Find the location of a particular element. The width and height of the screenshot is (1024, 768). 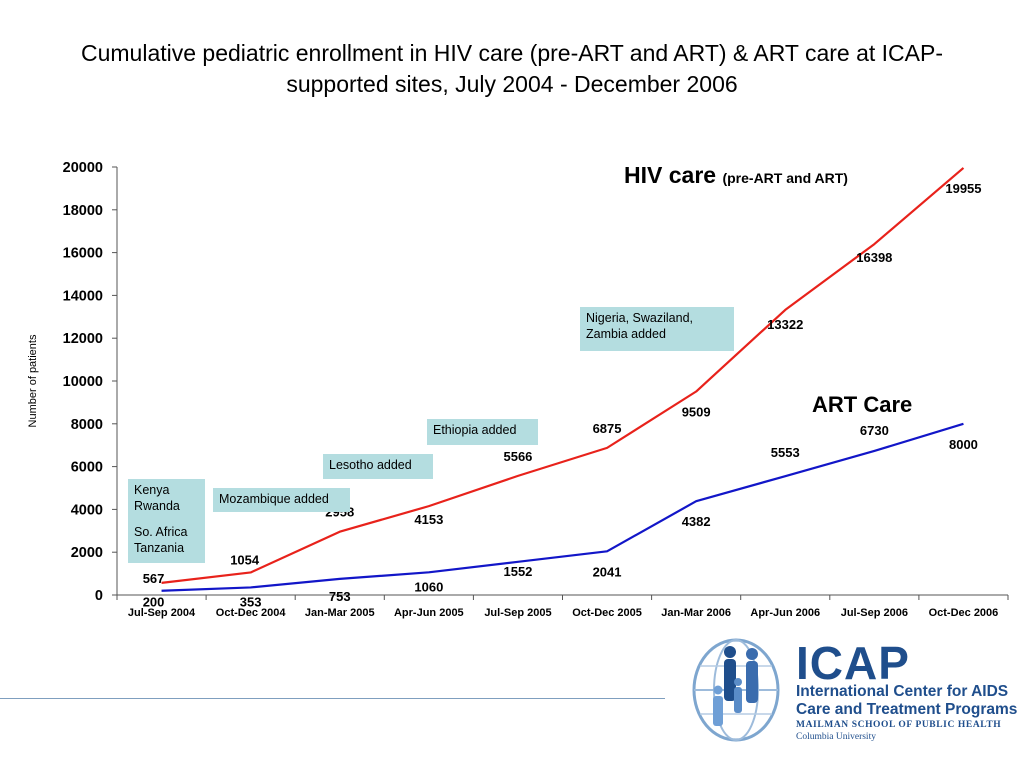

art-care-data-label: 1060 is located at coordinates (428, 586).